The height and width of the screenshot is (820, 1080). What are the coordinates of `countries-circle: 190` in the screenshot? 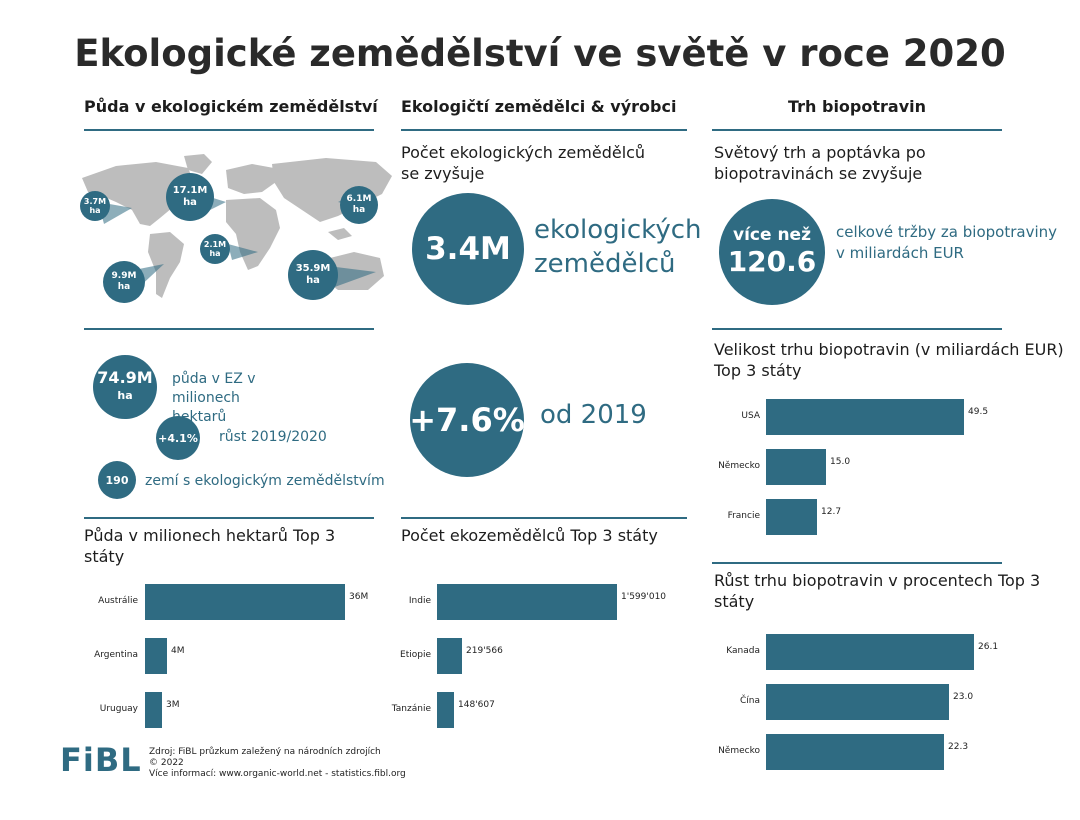 It's located at (117, 480).